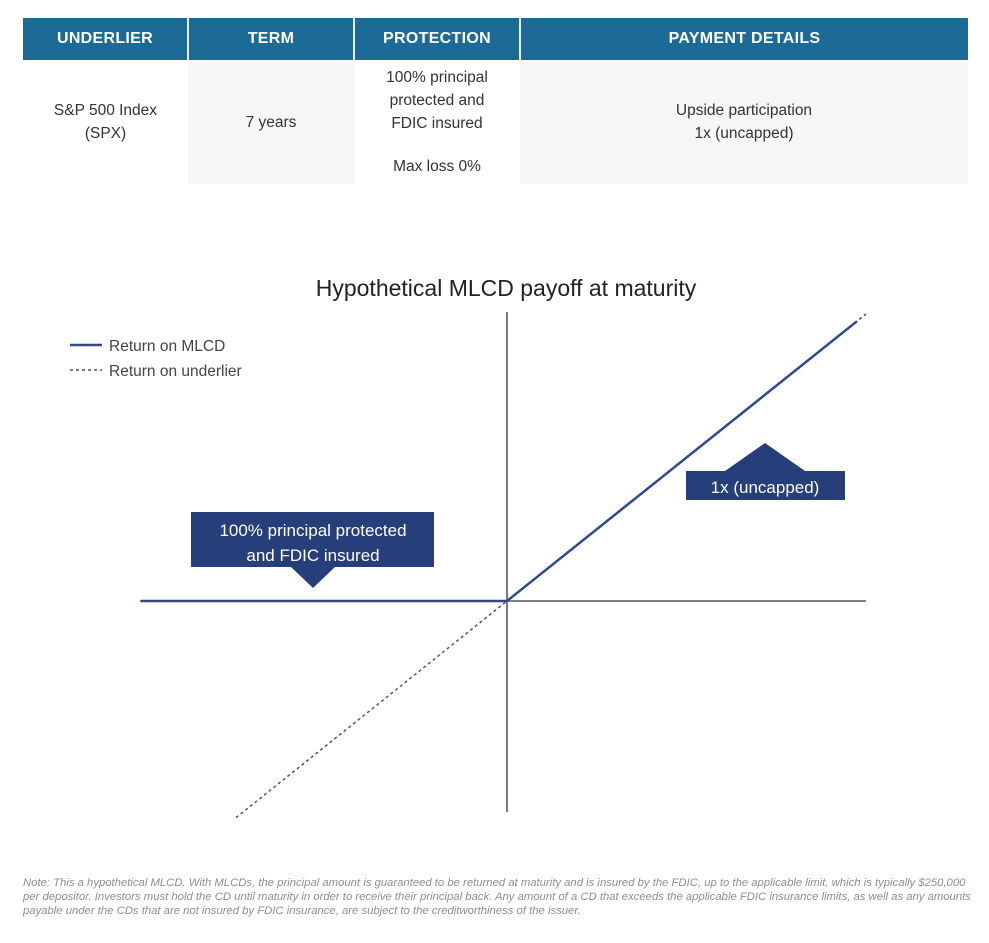 The image size is (989, 943). Describe the element at coordinates (744, 110) in the screenshot. I see `payment-line: Upside participation` at that location.